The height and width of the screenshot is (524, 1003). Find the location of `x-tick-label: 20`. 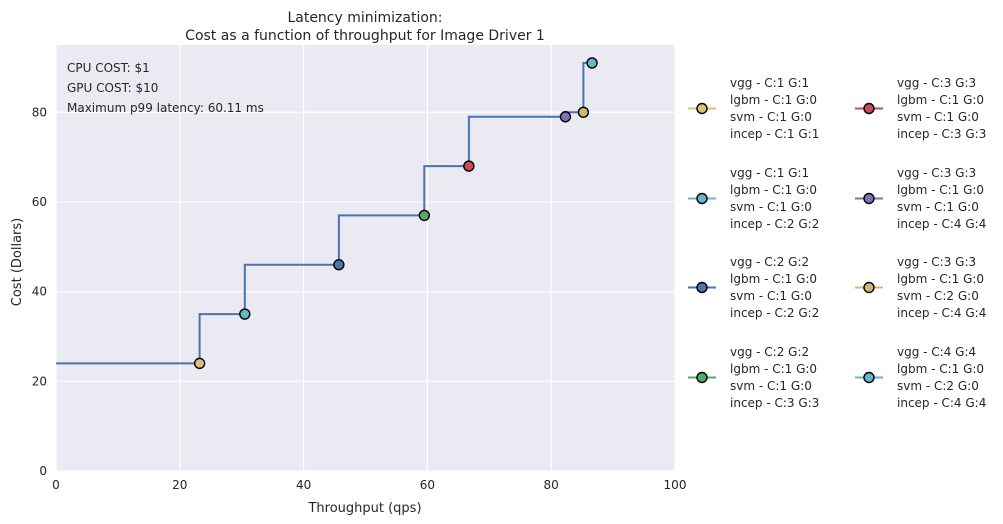

x-tick-label: 20 is located at coordinates (179, 485).